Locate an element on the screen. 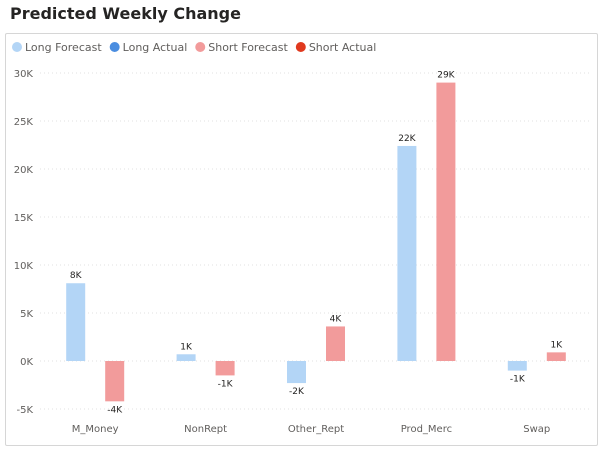 The height and width of the screenshot is (450, 602). y-tick-label-0: -5K is located at coordinates (24, 410).